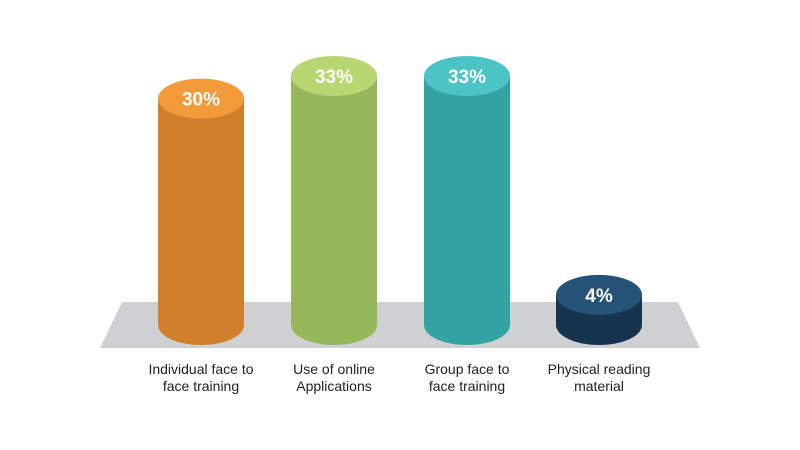  I want to click on category-label: Use of online Applications, so click(334, 378).